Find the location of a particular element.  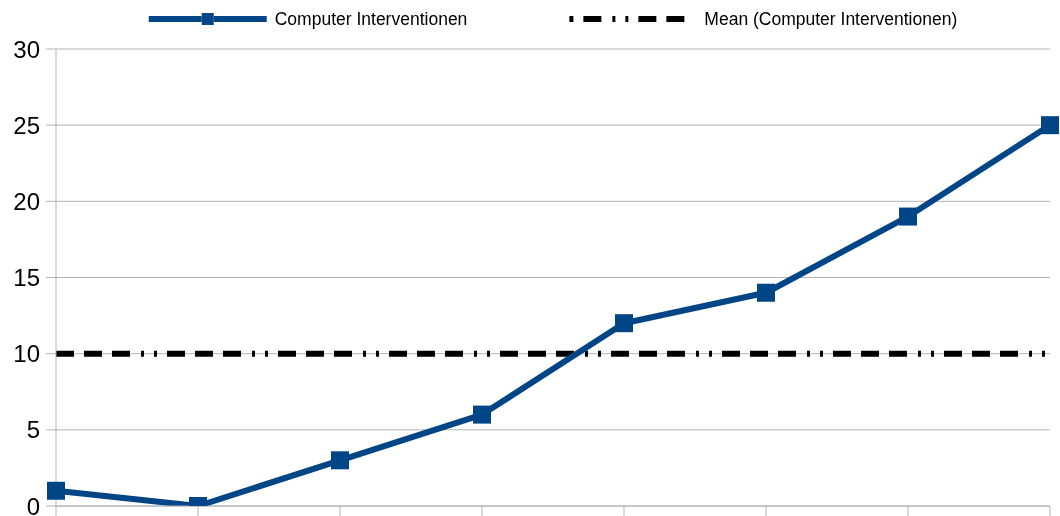

y-tick-label: 10 is located at coordinates (26, 354).